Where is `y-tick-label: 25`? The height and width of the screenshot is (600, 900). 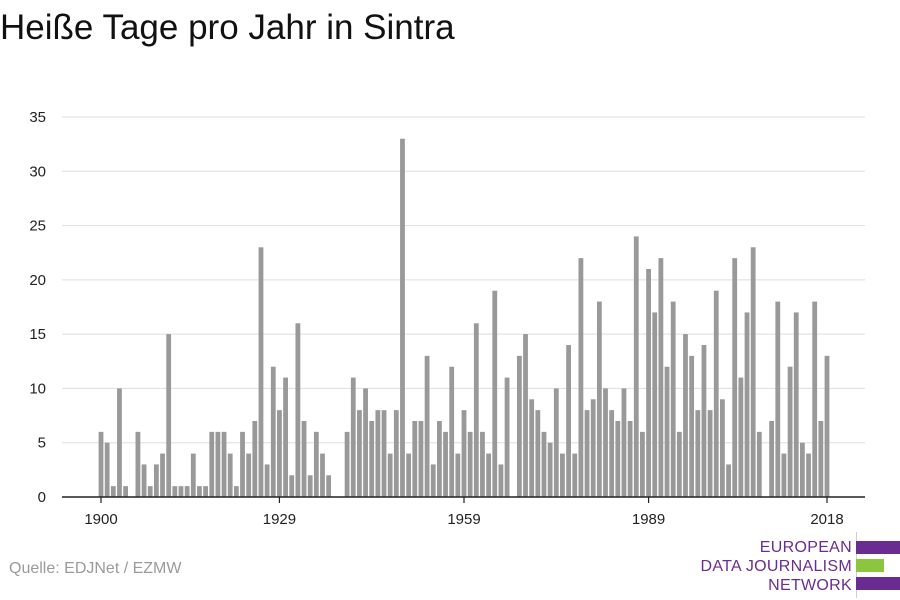
y-tick-label: 25 is located at coordinates (37, 226).